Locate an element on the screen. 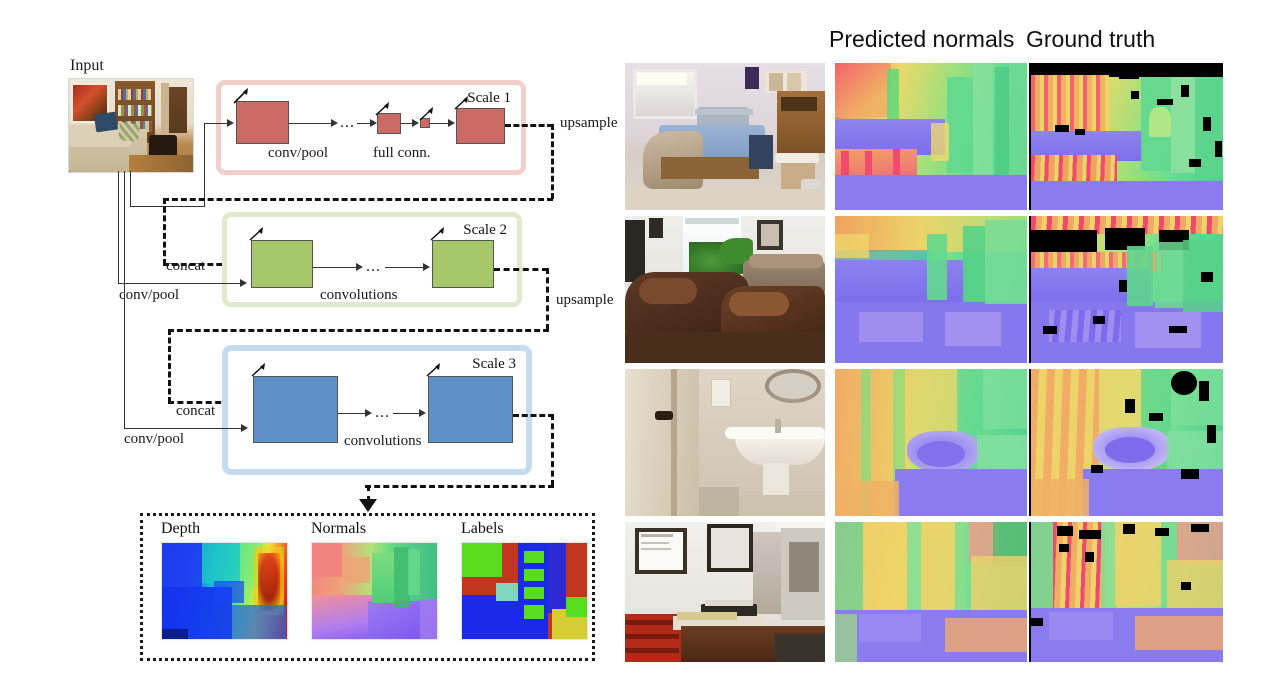 The image size is (1280, 686). concat-label-2: concat is located at coordinates (196, 411).